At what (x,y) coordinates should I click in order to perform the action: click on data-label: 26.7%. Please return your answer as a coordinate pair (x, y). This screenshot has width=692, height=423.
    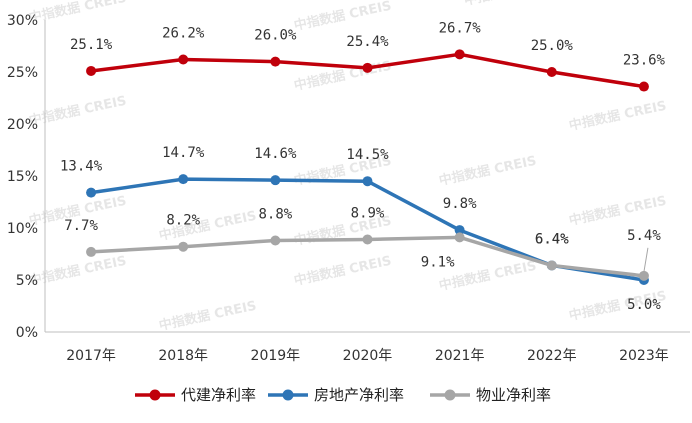
    Looking at the image, I should click on (460, 28).